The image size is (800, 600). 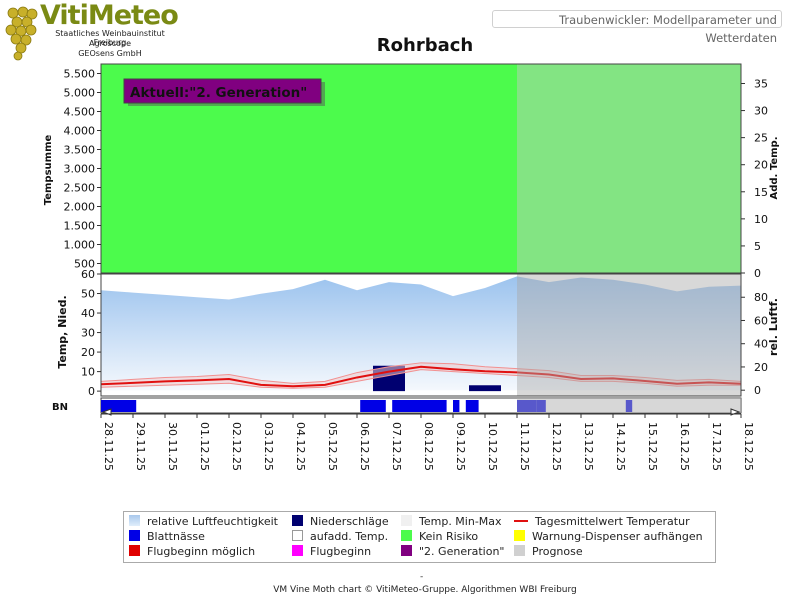 What do you see at coordinates (110, 43) in the screenshot?
I see `brand-line-2: Agroscope` at bounding box center [110, 43].